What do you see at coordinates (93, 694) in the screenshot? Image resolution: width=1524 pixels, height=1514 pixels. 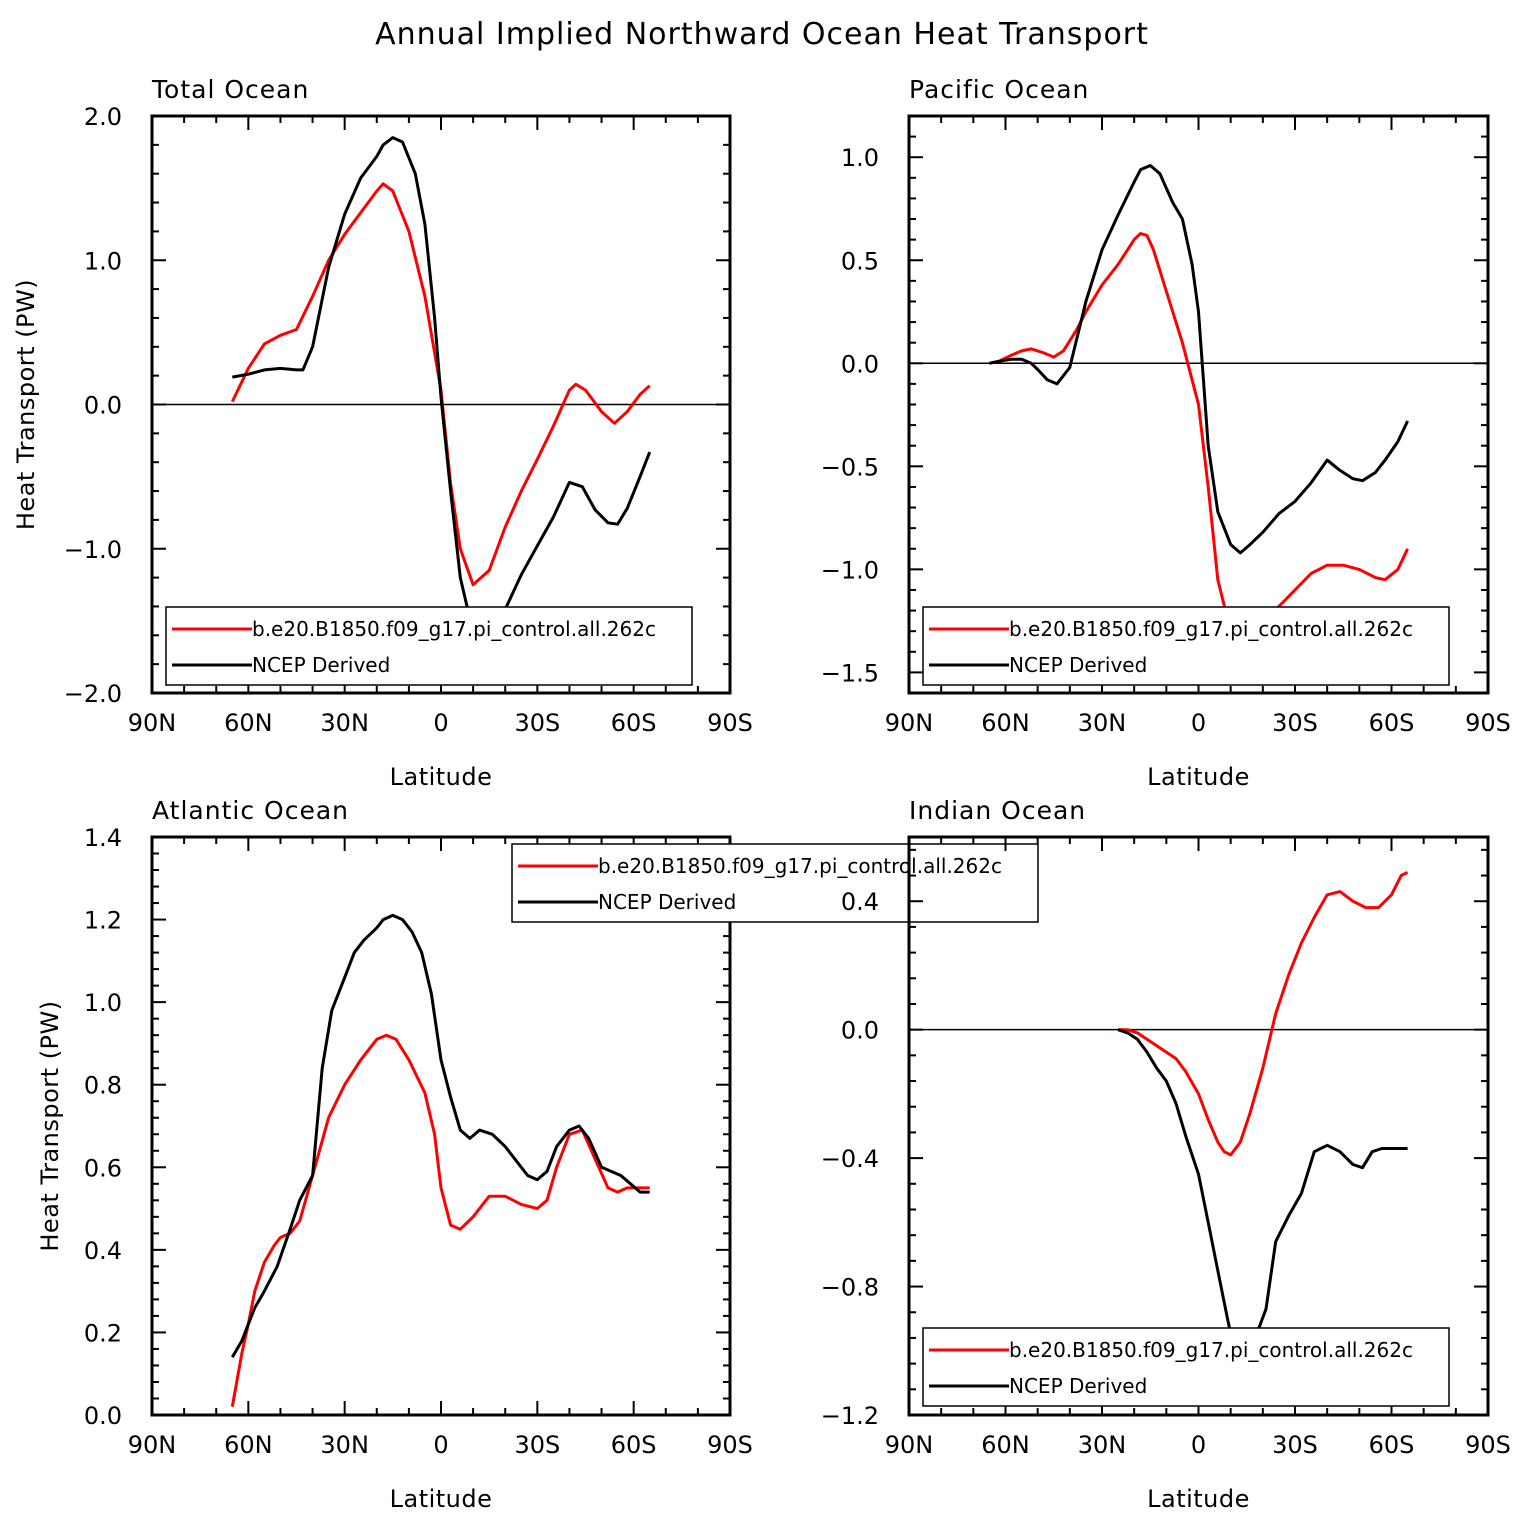 I see `y-tick-label: −2.0` at bounding box center [93, 694].